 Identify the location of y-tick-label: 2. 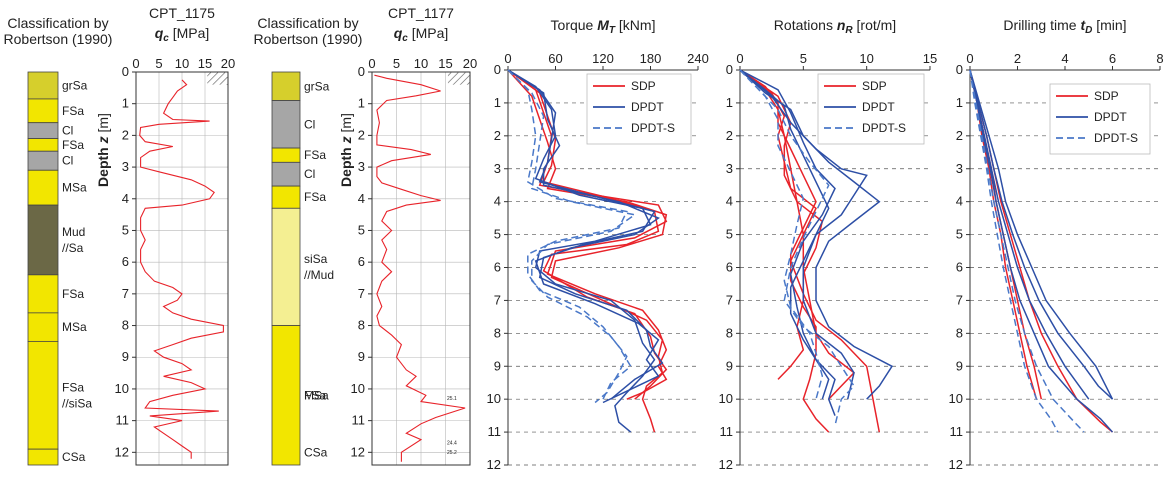
(729, 135).